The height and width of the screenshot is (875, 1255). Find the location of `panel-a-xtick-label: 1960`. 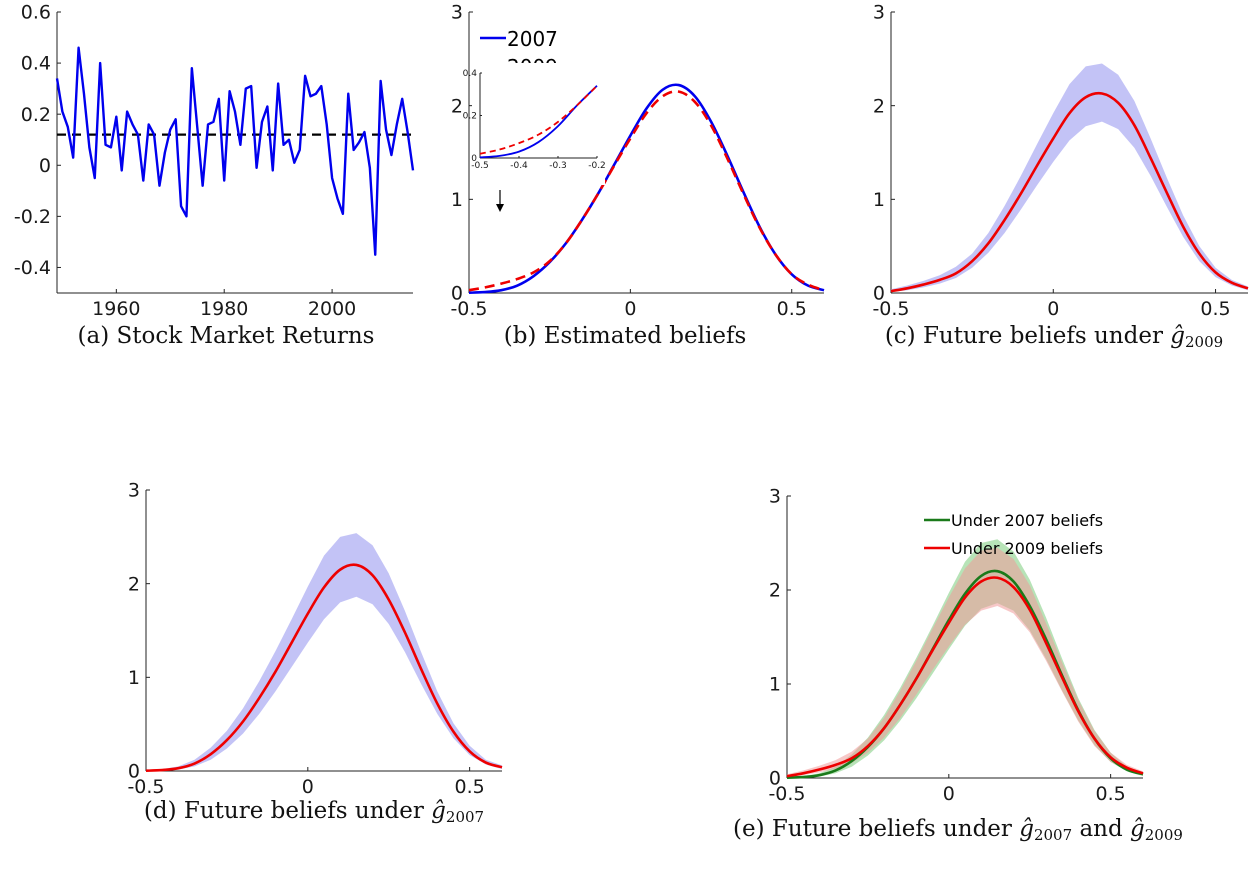

panel-a-xtick-label: 1960 is located at coordinates (116, 309).